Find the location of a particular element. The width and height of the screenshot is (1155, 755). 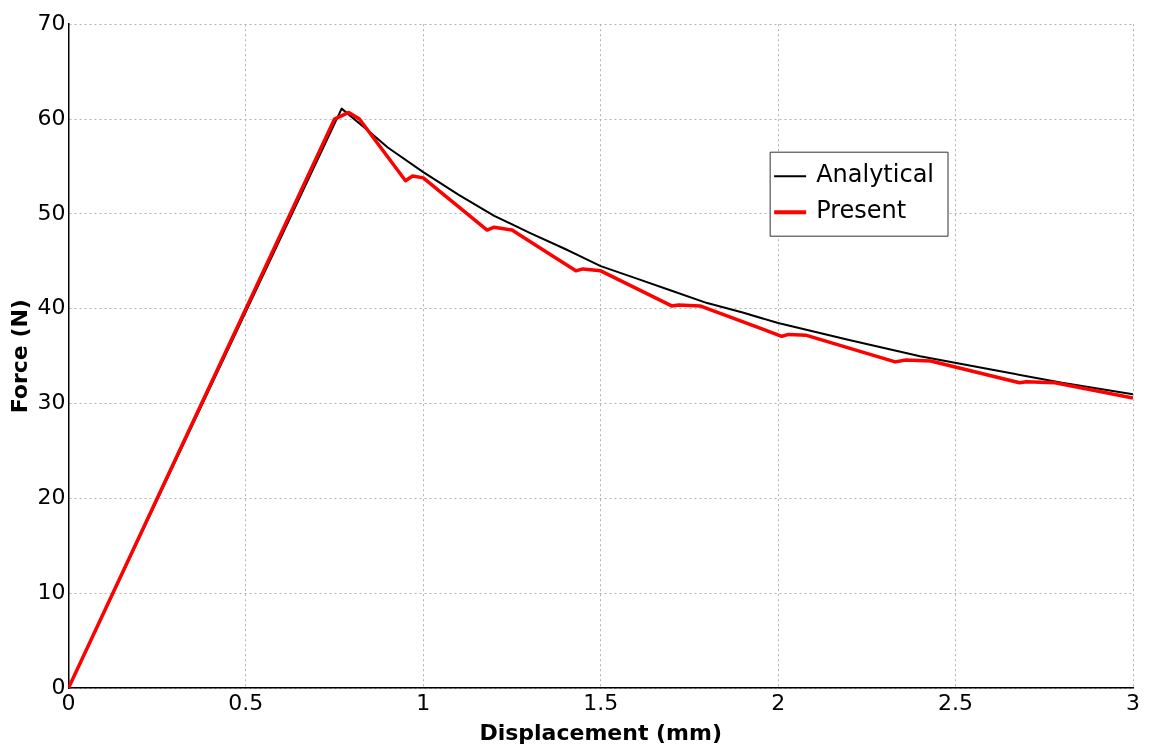

y-tick-label: 30 is located at coordinates (51, 402).